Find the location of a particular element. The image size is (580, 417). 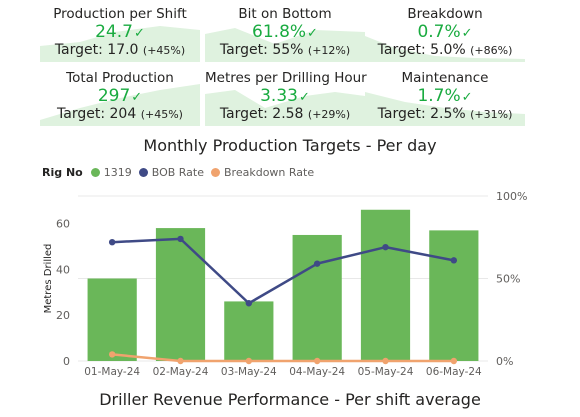

kpi-target: Target: 204 (+45%) is located at coordinates (120, 114).